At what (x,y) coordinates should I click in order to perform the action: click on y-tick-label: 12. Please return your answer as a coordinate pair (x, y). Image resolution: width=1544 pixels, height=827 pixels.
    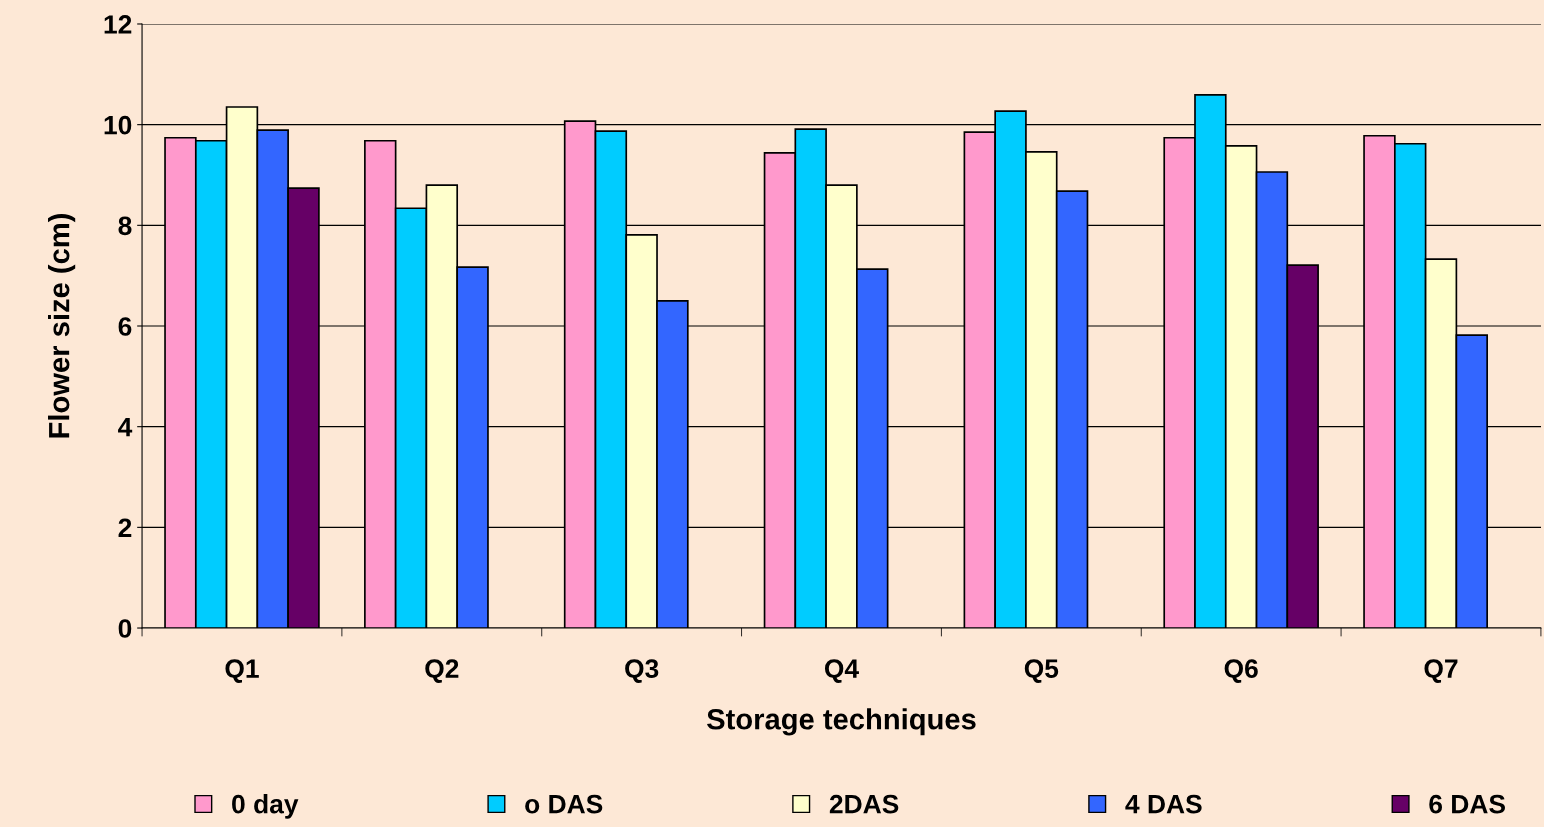
    Looking at the image, I should click on (118, 24).